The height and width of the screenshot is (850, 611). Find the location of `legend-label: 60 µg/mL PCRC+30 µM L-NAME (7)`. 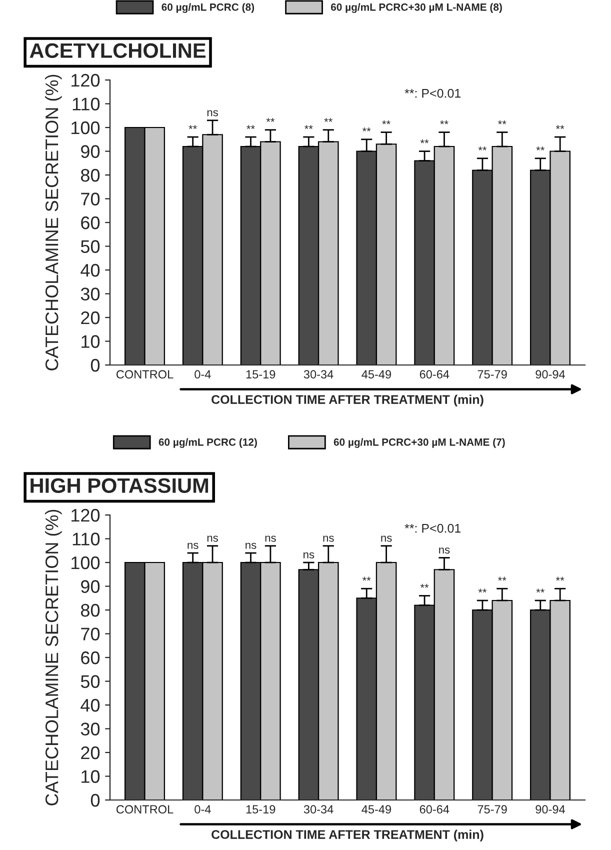

legend-label: 60 µg/mL PCRC+30 µM L-NAME (7) is located at coordinates (419, 443).